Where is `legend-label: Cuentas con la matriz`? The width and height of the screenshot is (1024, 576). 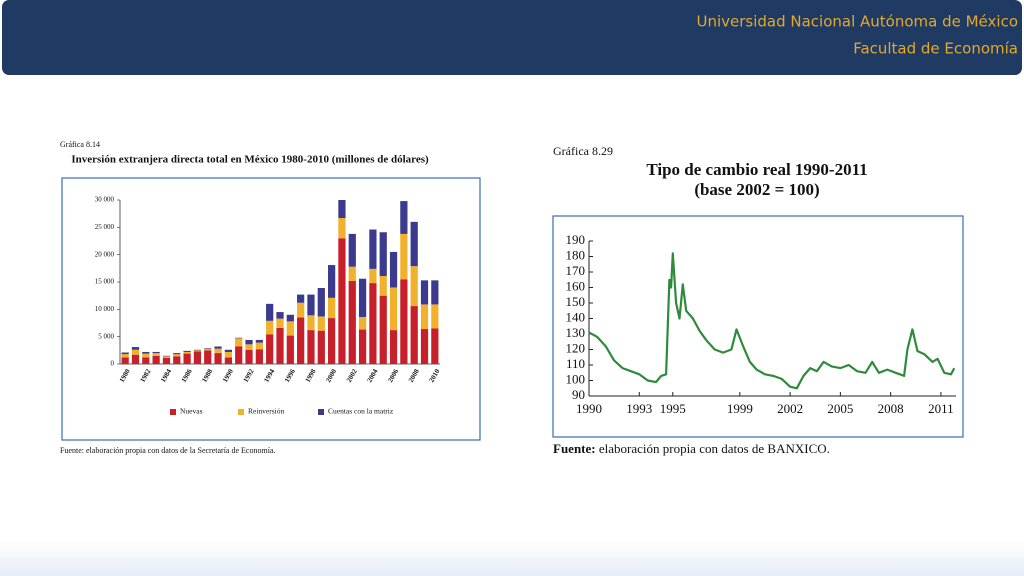
legend-label: Cuentas con la matriz is located at coordinates (361, 411).